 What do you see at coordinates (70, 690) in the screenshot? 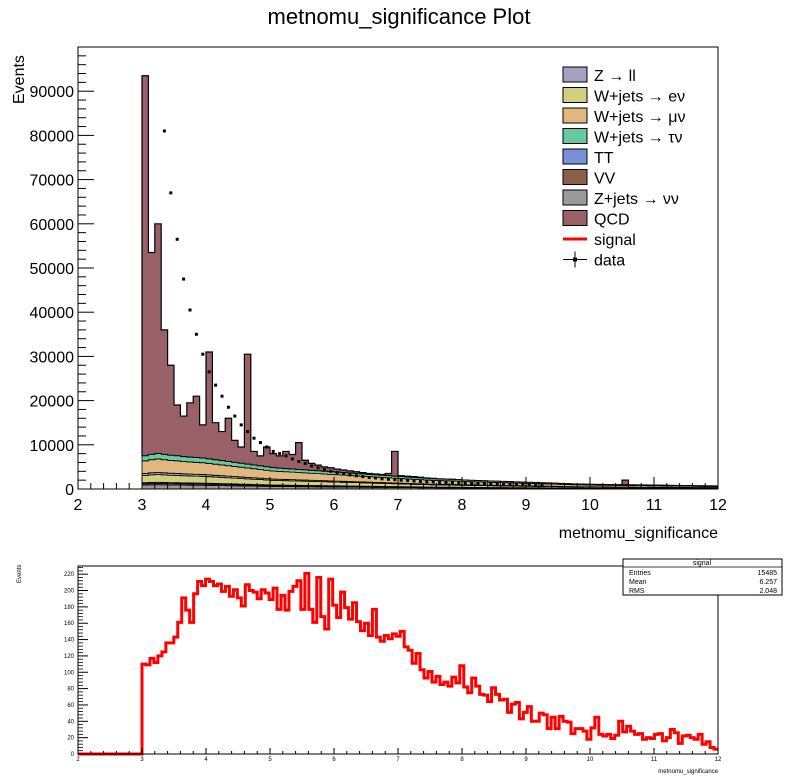
I see `y-tick-label: 80` at bounding box center [70, 690].